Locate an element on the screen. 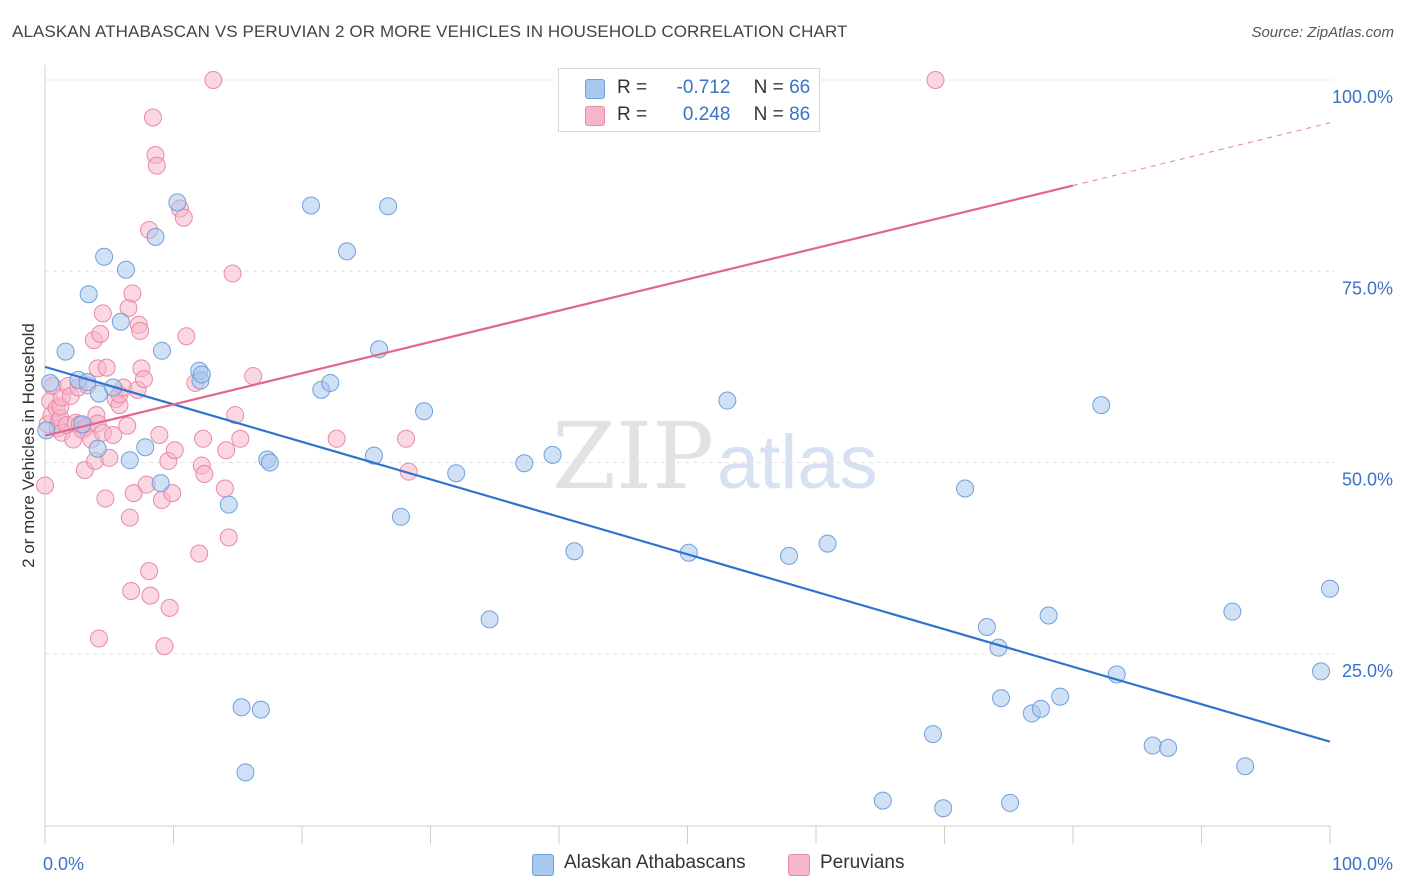 Image resolution: width=1406 pixels, height=892 pixels. chart-source: Source: ZipAtlas.com is located at coordinates (1322, 32).